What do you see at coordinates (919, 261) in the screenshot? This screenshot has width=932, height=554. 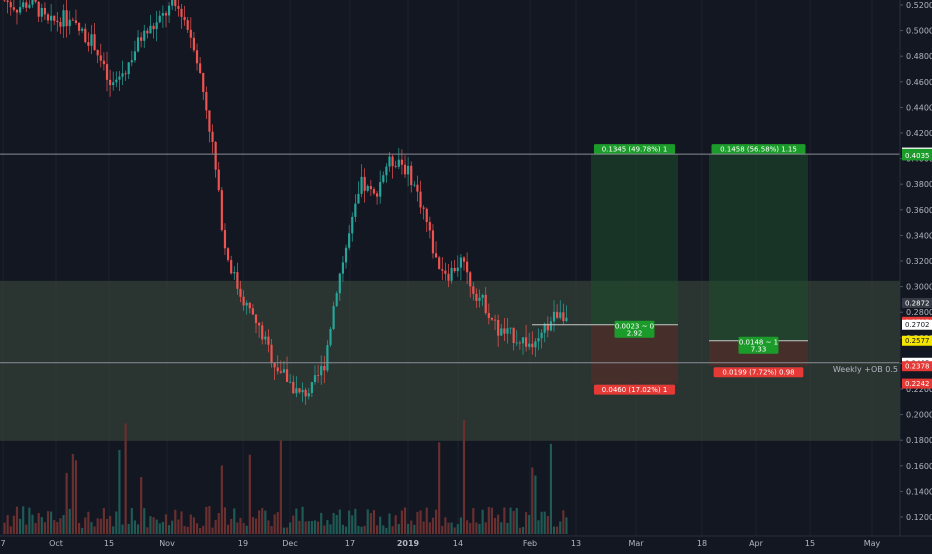 I see `y-tick-label: 0.3200` at bounding box center [919, 261].